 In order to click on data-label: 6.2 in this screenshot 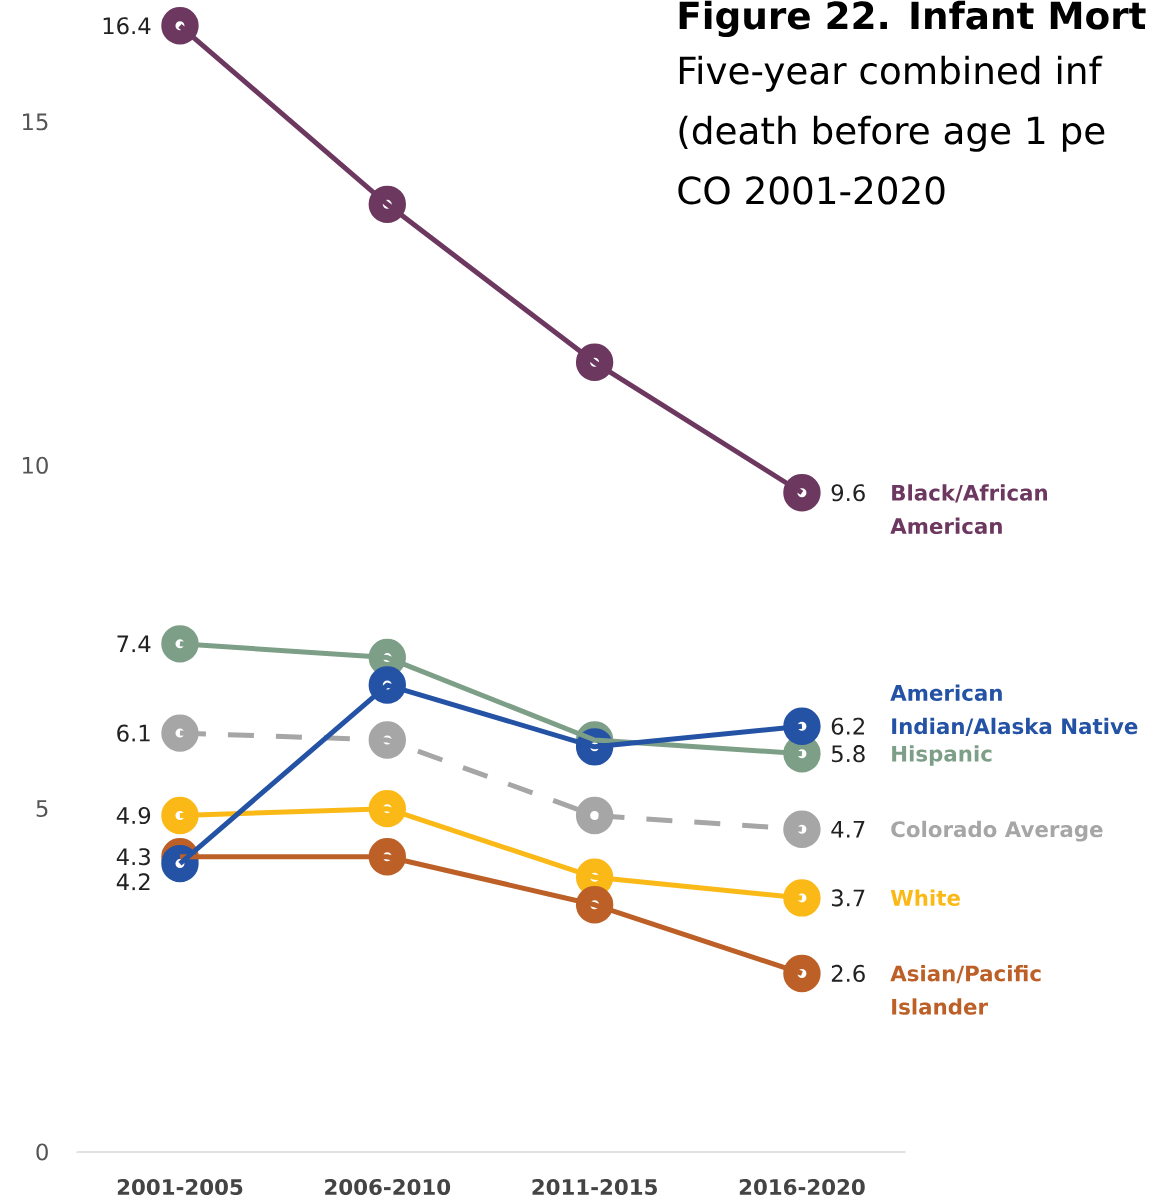, I will do `click(847, 726)`.